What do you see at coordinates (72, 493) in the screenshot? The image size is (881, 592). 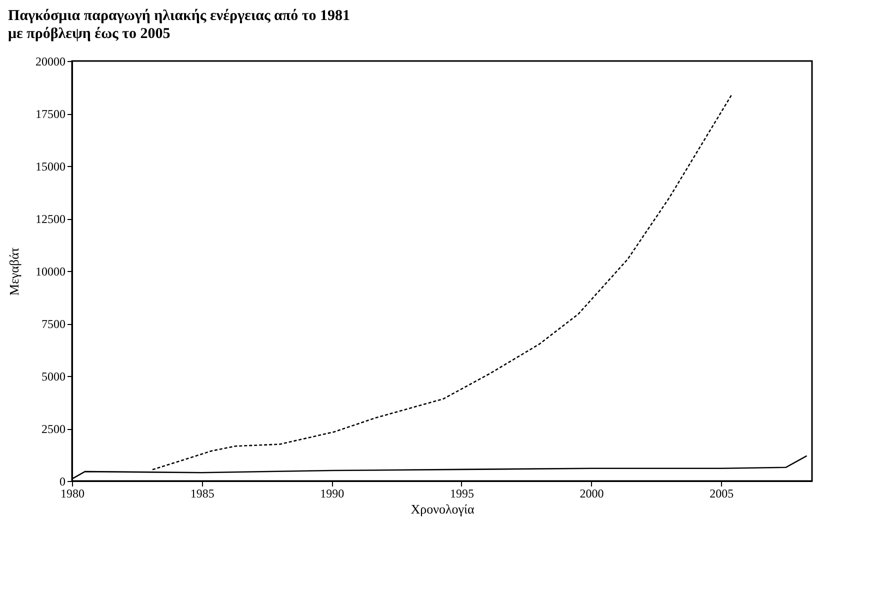 I see `x-tick-label: 1980` at bounding box center [72, 493].